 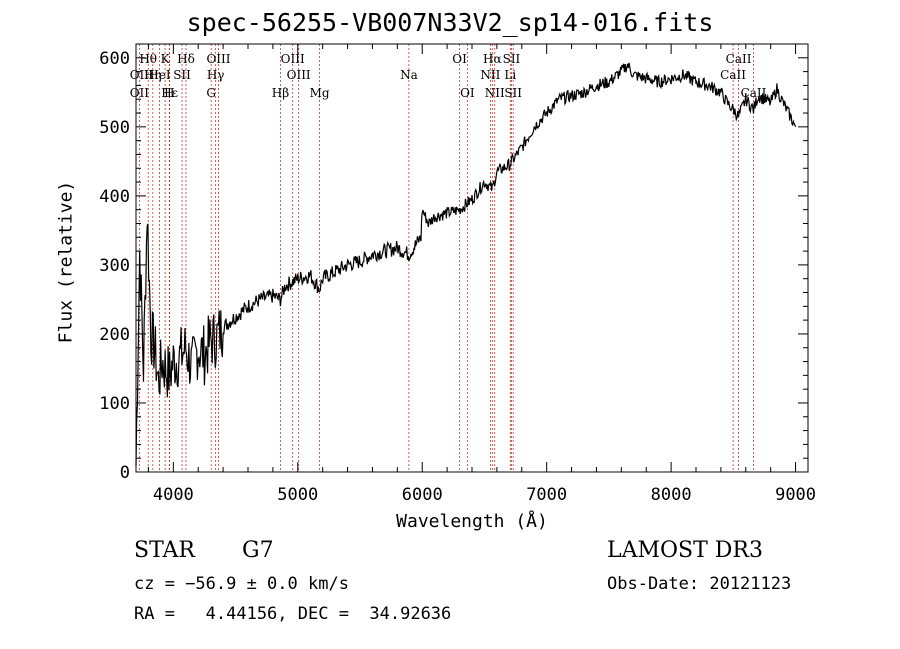 I want to click on y-tick-label: 0, so click(x=125, y=473).